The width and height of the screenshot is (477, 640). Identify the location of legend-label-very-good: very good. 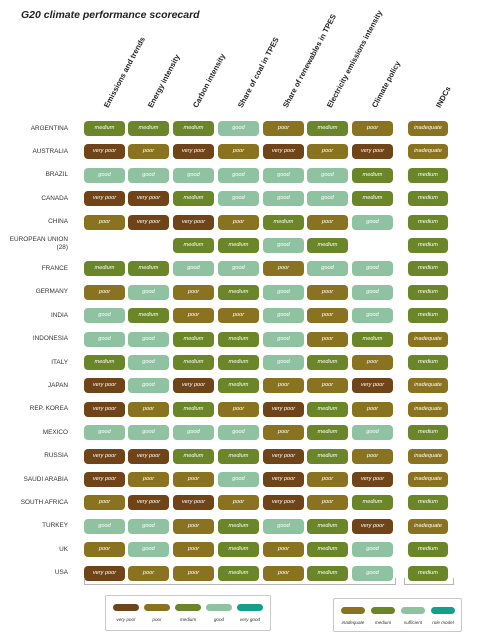
(250, 619).